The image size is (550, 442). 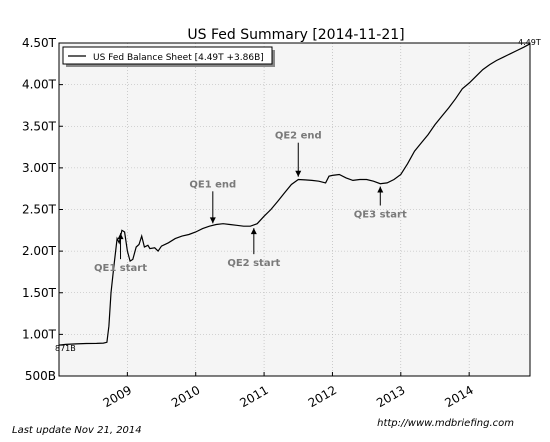 What do you see at coordinates (253, 396) in the screenshot?
I see `x-tick-label: 2011` at bounding box center [253, 396].